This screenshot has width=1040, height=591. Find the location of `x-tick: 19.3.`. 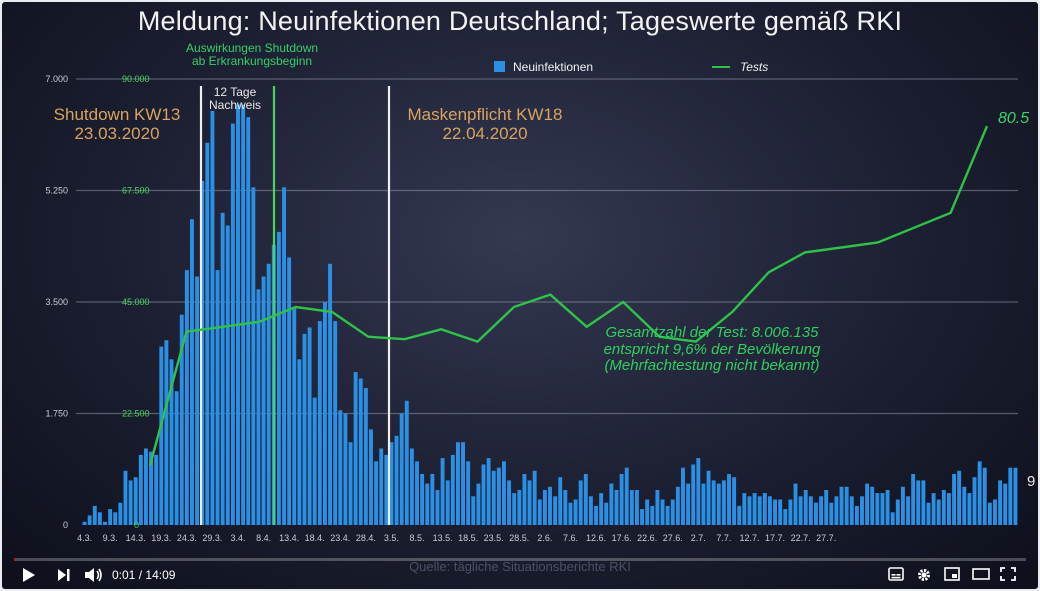

x-tick: 19.3. is located at coordinates (161, 538).